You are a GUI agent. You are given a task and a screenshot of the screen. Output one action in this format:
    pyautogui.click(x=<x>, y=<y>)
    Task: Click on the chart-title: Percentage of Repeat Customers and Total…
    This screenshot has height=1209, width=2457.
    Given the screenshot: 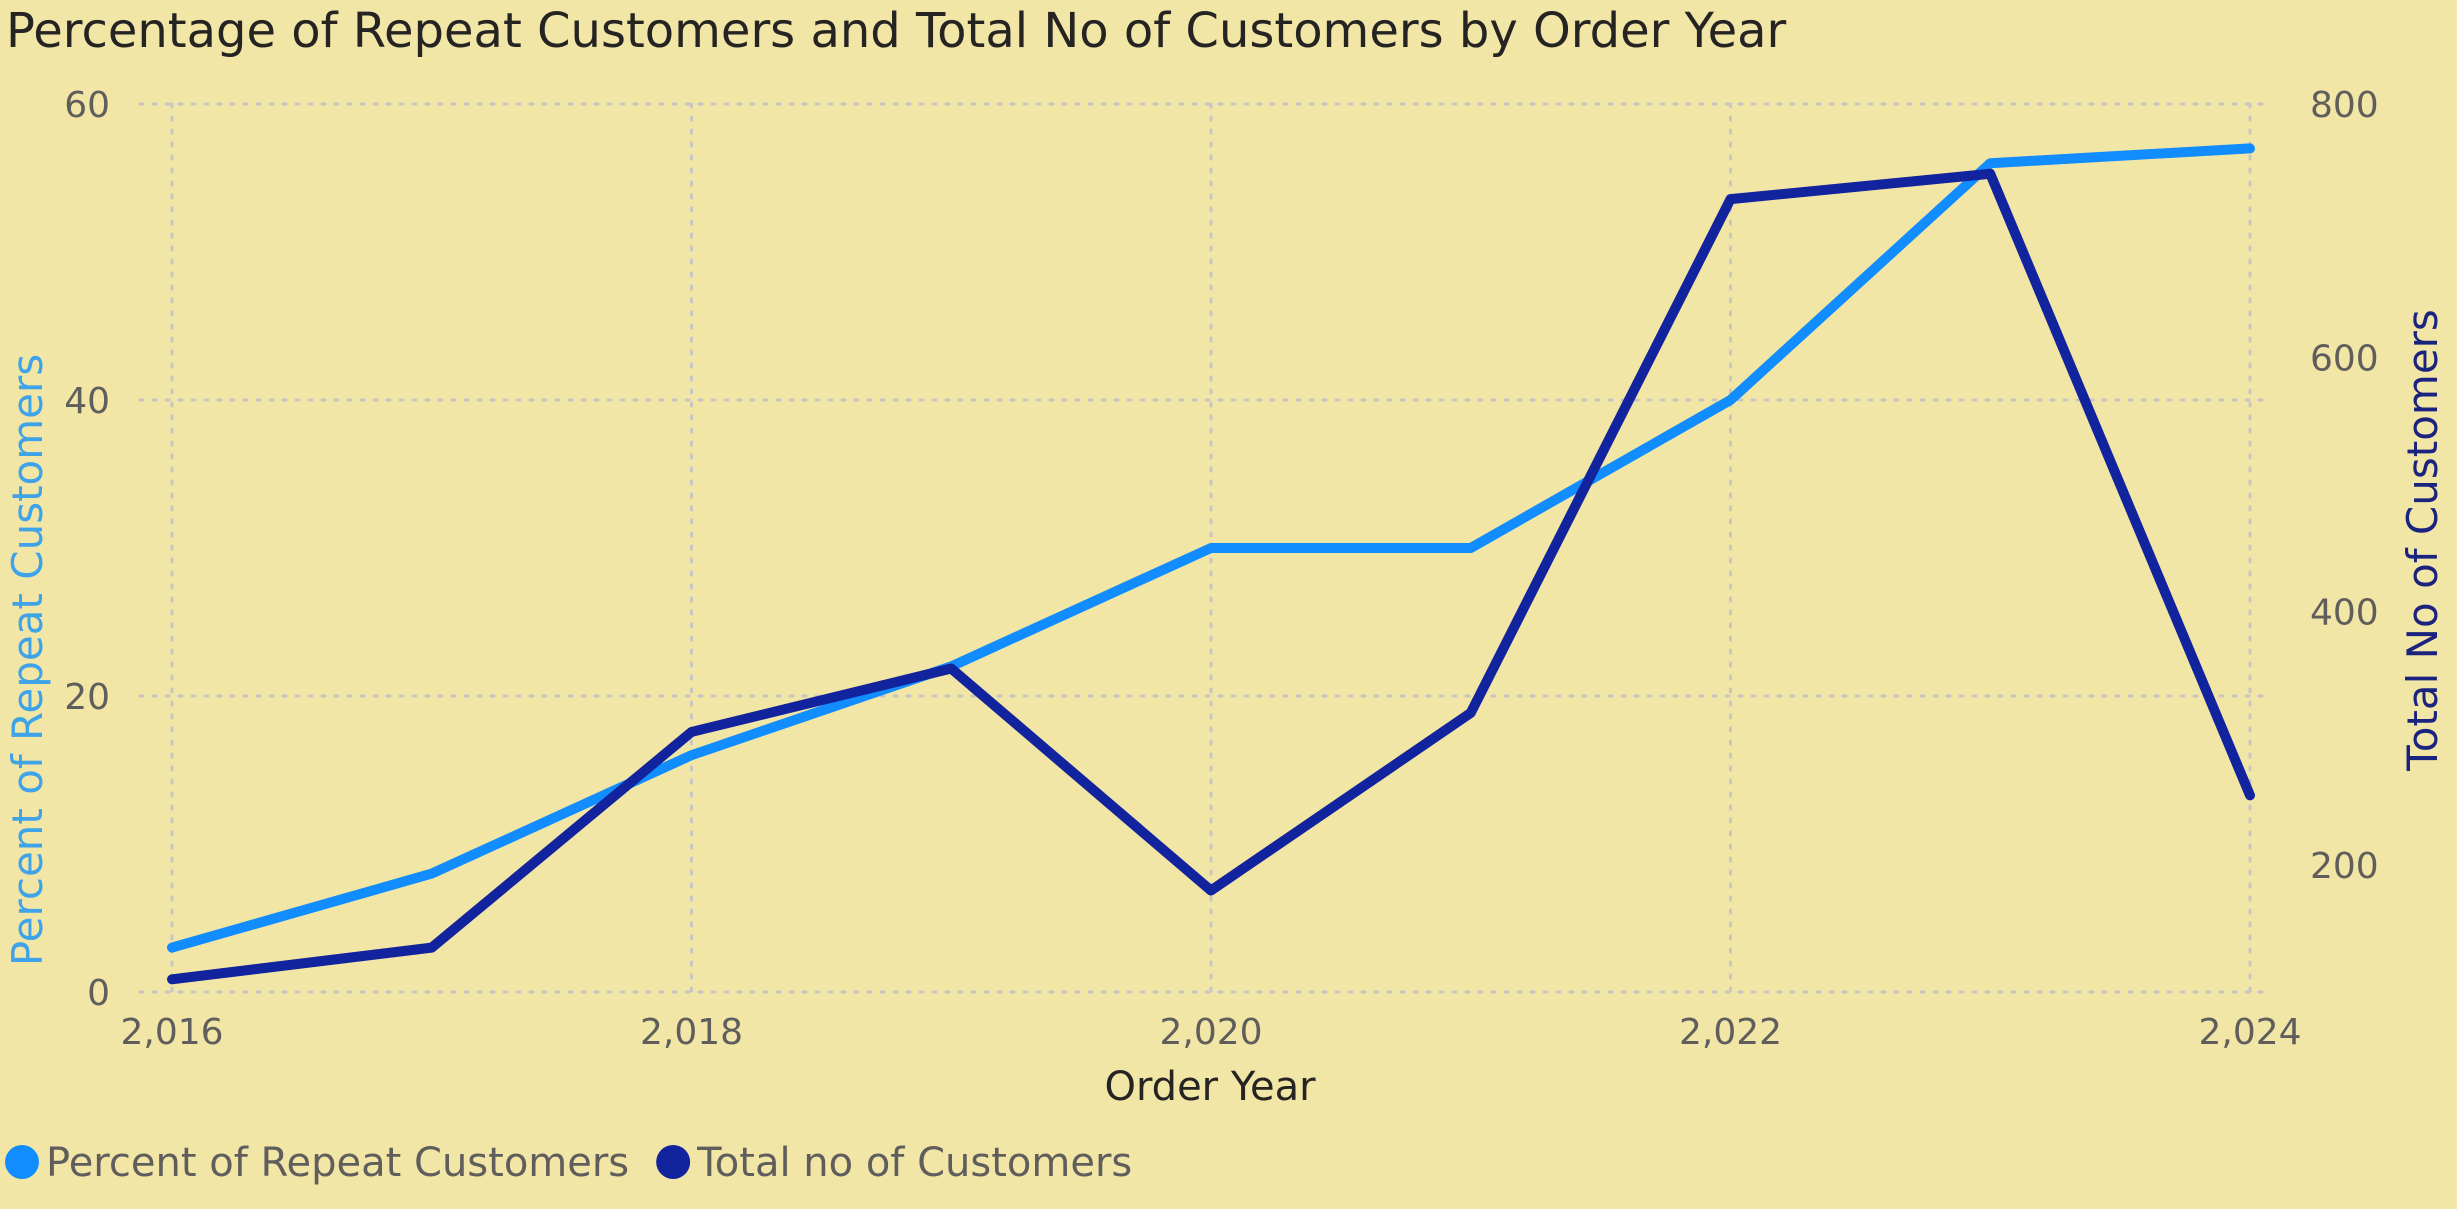 What is the action you would take?
    pyautogui.click(x=896, y=31)
    